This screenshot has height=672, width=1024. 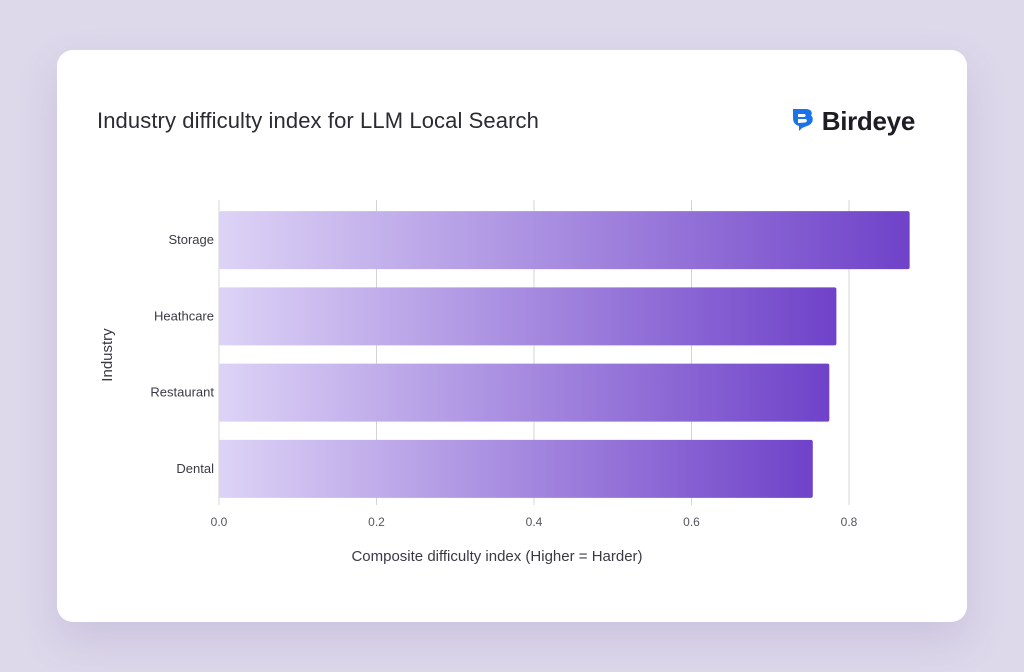 I want to click on birdeye-logo-icon, so click(x=803, y=121).